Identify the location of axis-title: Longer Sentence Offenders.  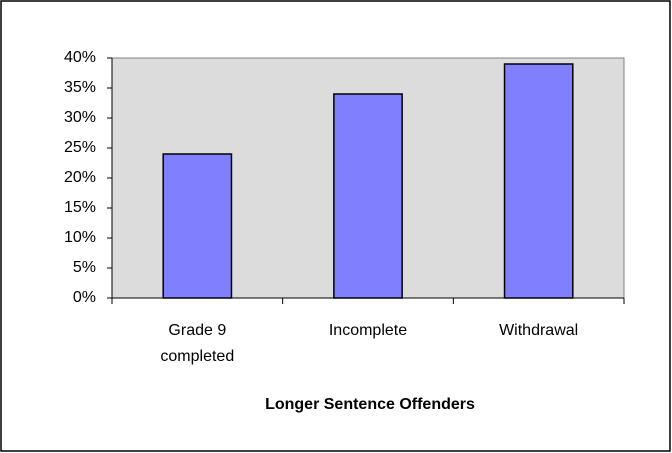
(370, 404).